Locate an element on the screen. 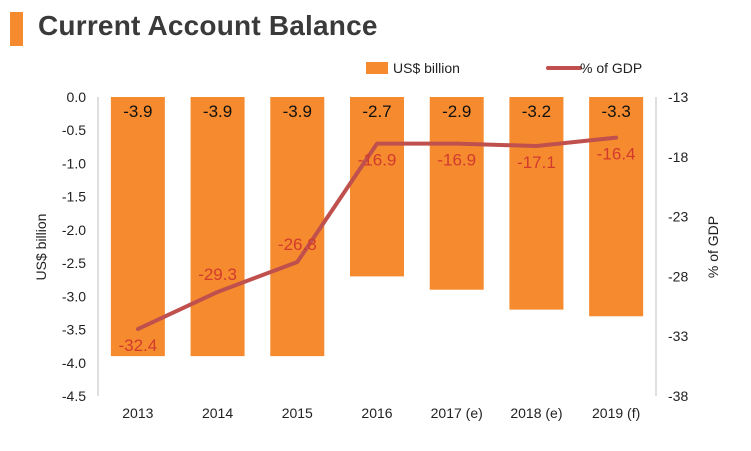 This screenshot has height=451, width=751. x-tick-label: 2016 is located at coordinates (376, 413).